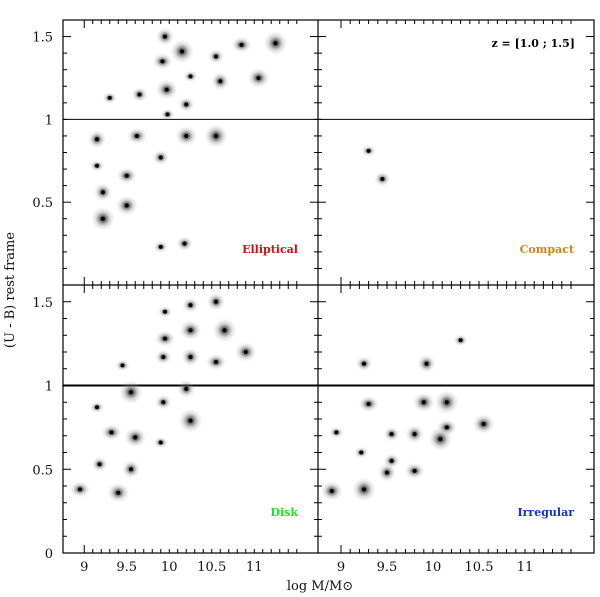 Image resolution: width=600 pixels, height=597 pixels. What do you see at coordinates (320, 586) in the screenshot?
I see `x-axis-label: log M/M⊙` at bounding box center [320, 586].